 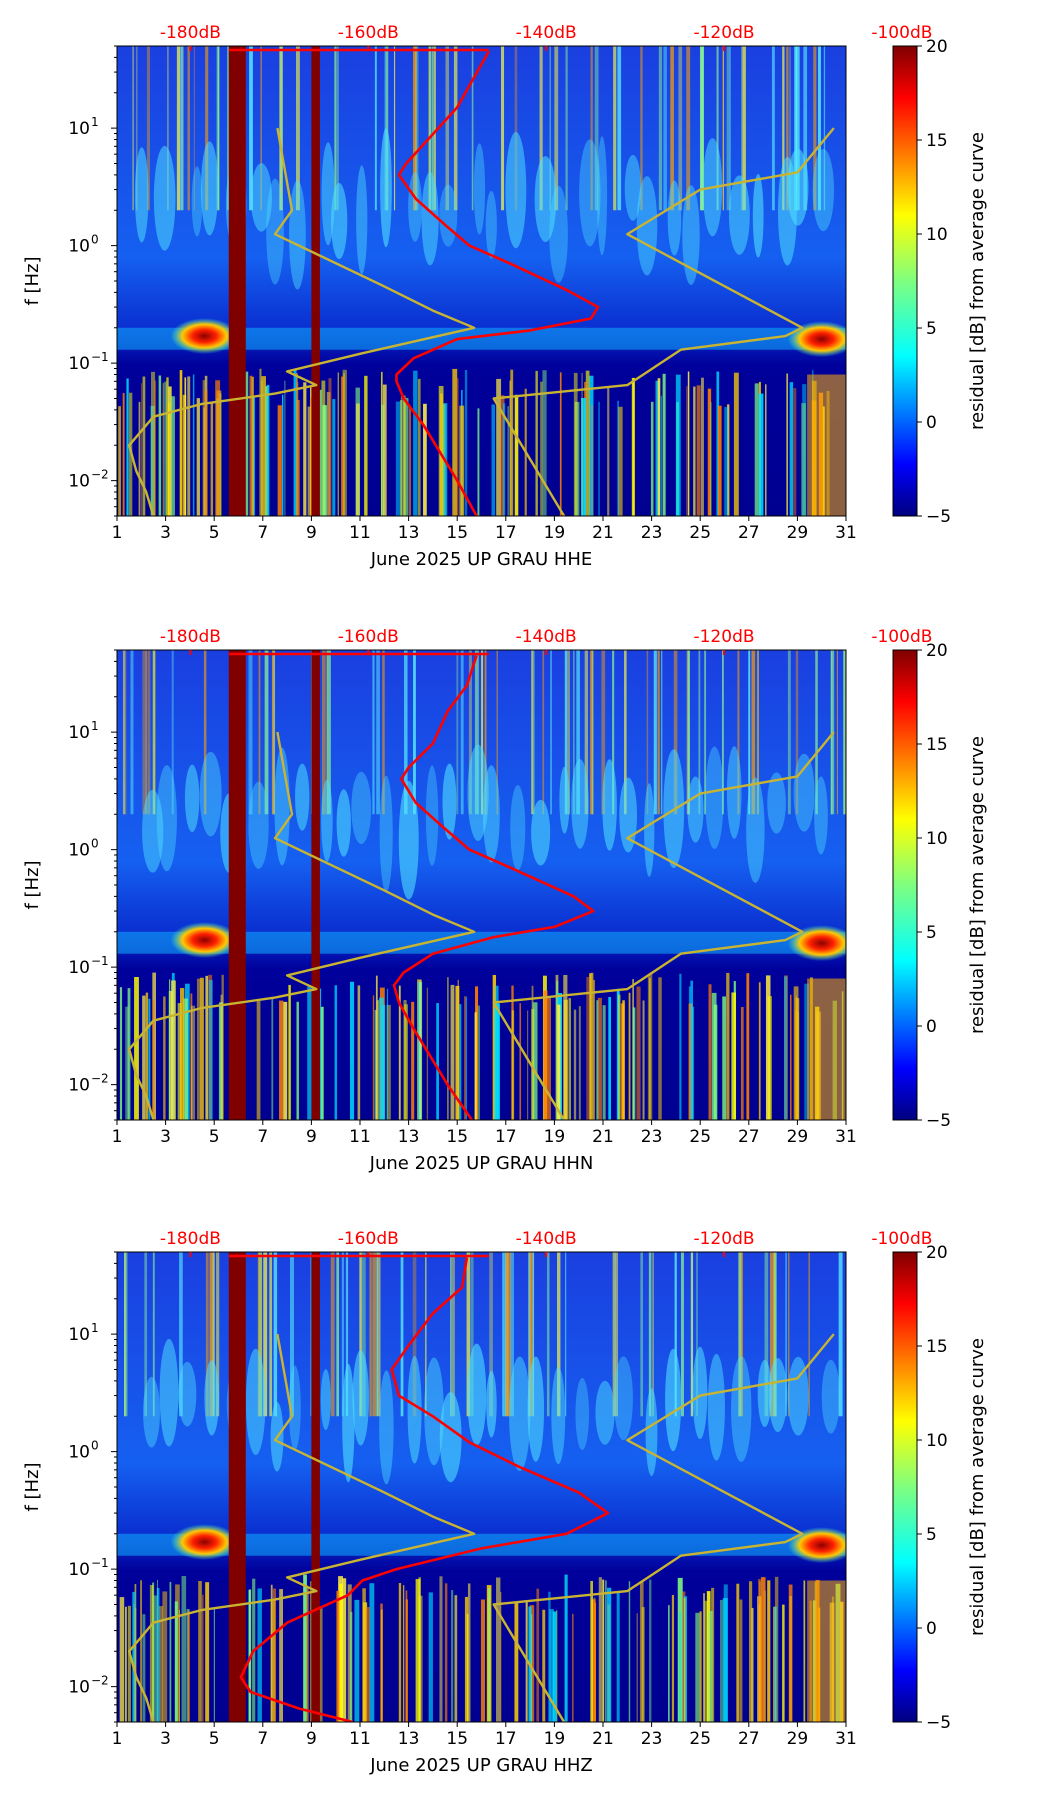 What do you see at coordinates (117, 1739) in the screenshot?
I see `x-tick-label: 1` at bounding box center [117, 1739].